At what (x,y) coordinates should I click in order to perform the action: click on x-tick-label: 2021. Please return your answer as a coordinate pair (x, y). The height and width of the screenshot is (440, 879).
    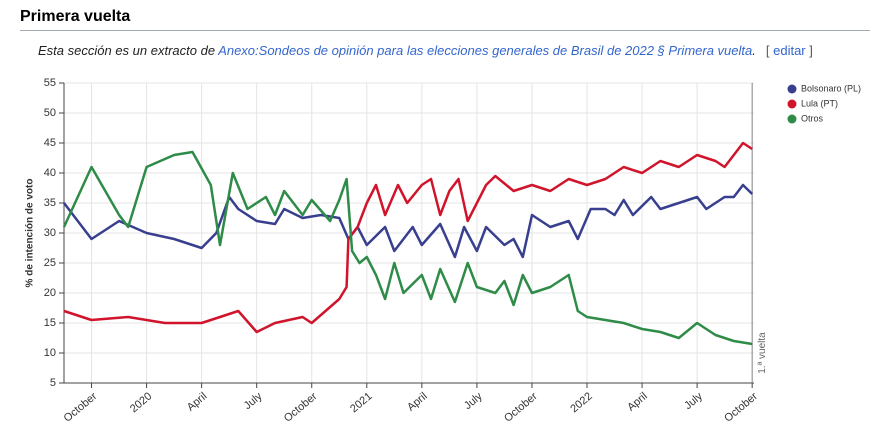
    Looking at the image, I should click on (361, 402).